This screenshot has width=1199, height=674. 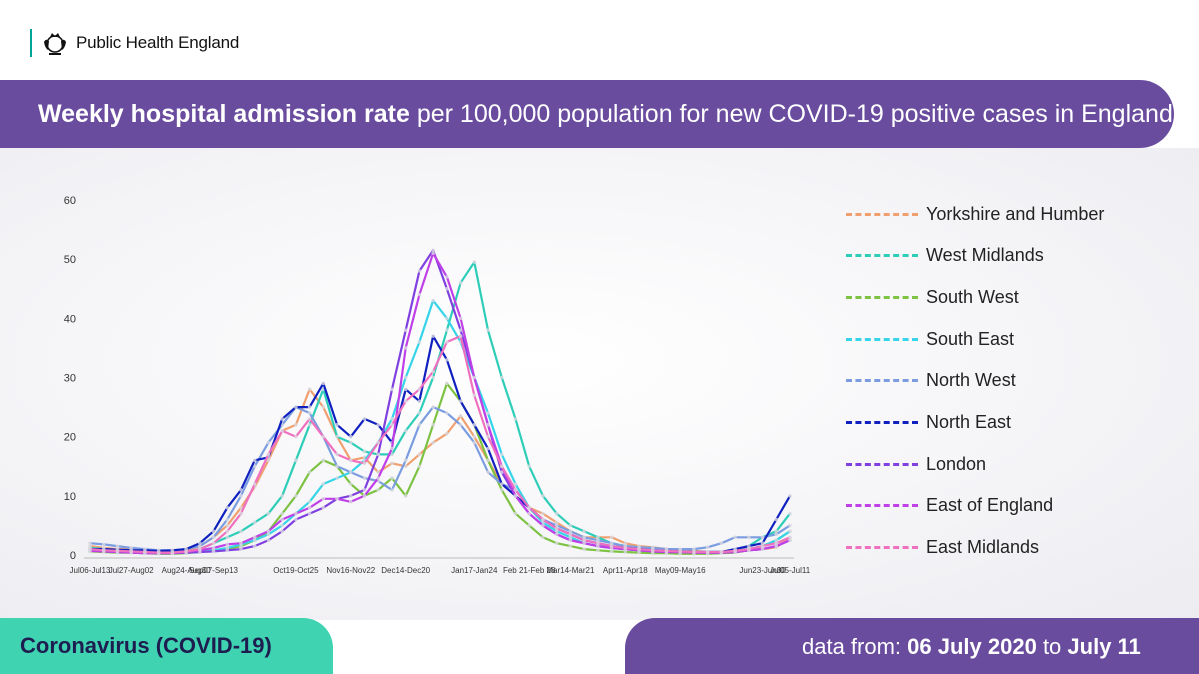 What do you see at coordinates (570, 570) in the screenshot?
I see `x-tick-label: Mar14-Mar21` at bounding box center [570, 570].